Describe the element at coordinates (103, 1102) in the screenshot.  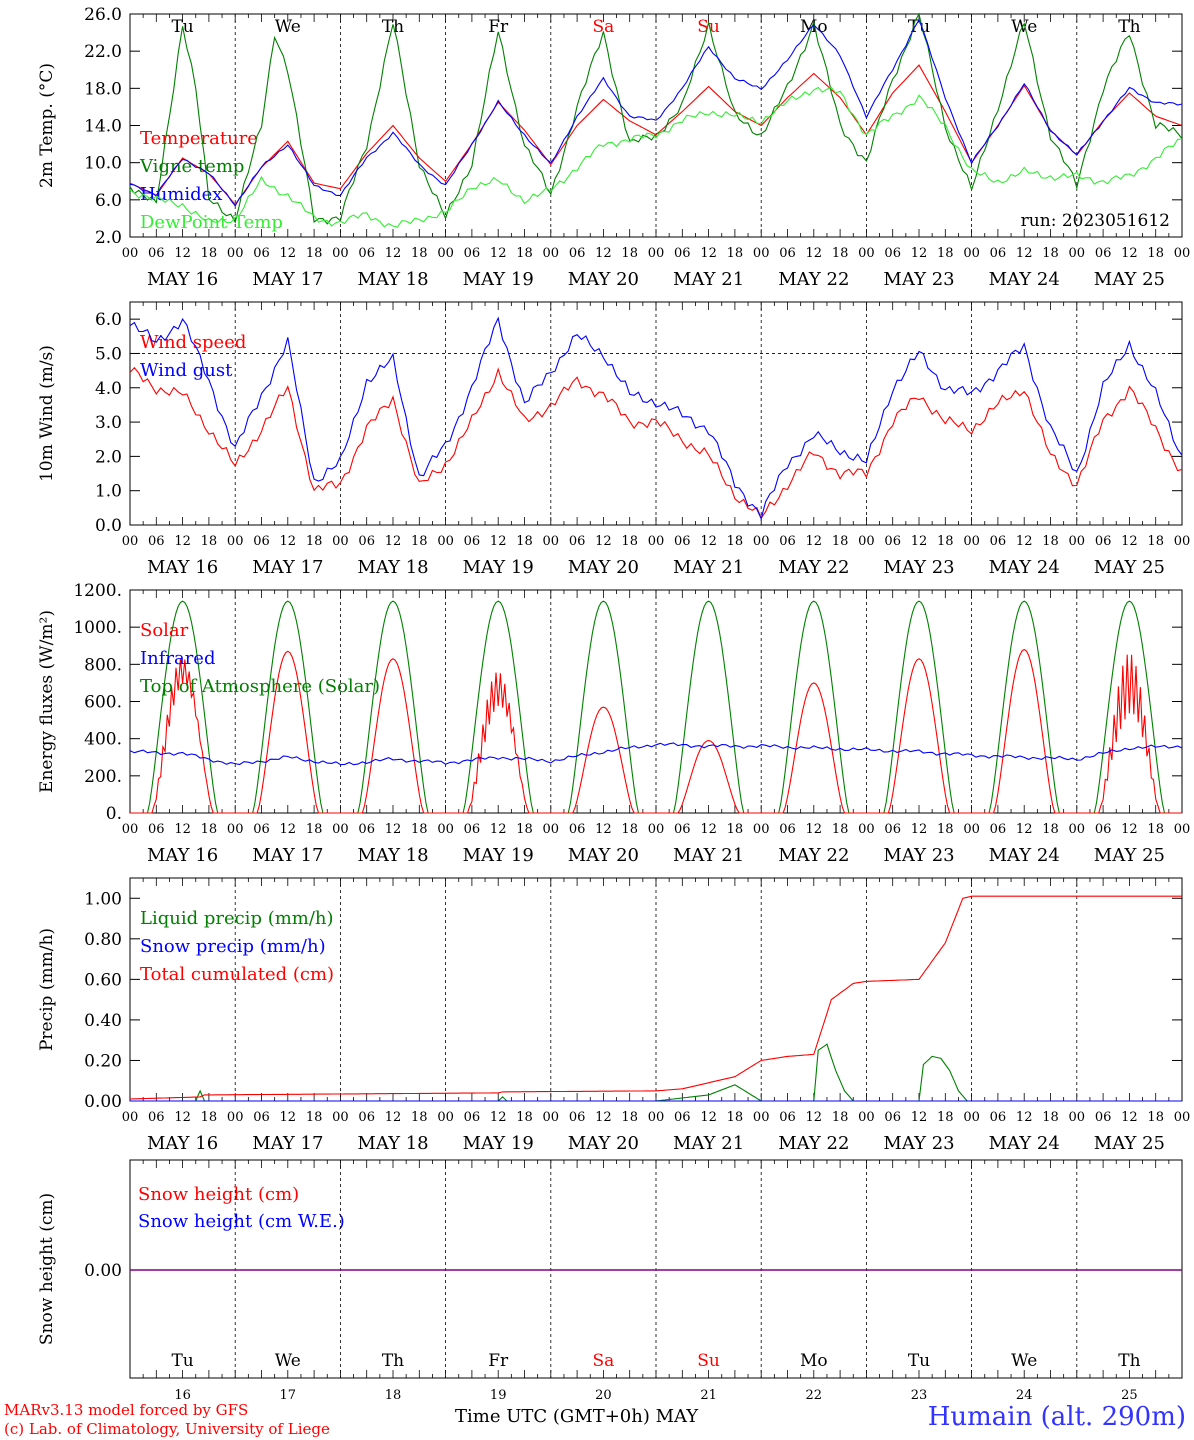
I see `y-tick-label: 0.00` at that location.